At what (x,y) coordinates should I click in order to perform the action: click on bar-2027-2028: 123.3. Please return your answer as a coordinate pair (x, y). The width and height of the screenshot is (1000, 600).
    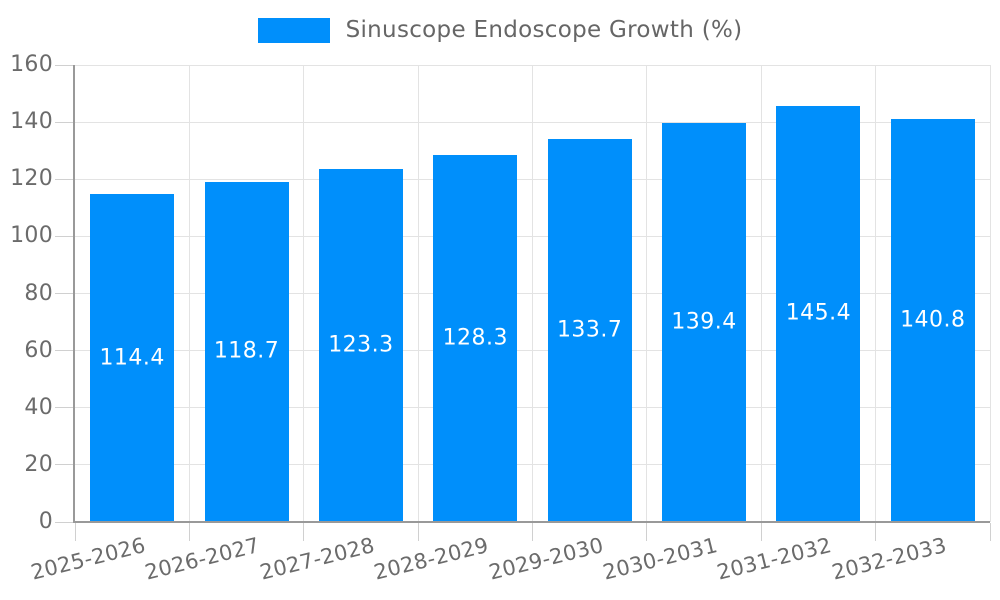
    Looking at the image, I should click on (360, 344).